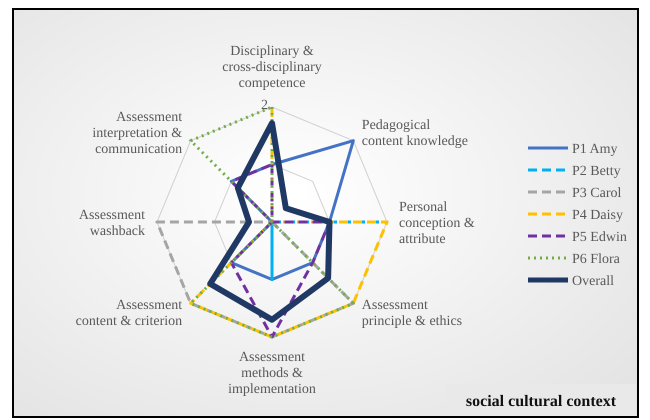  Describe the element at coordinates (264, 105) in the screenshot. I see `text: 2` at that location.